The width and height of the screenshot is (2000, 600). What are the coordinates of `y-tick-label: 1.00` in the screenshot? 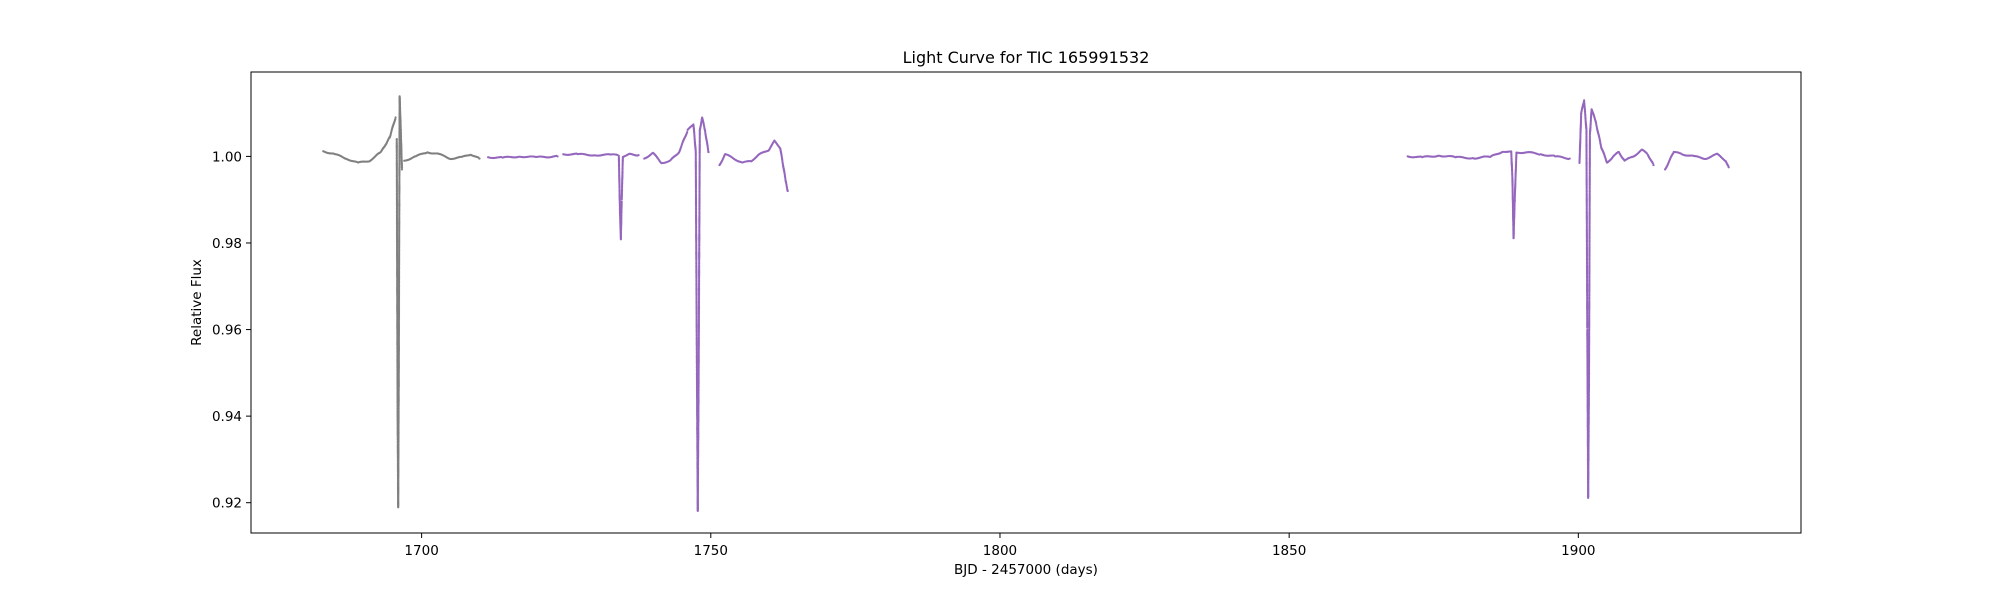 It's located at (227, 157).